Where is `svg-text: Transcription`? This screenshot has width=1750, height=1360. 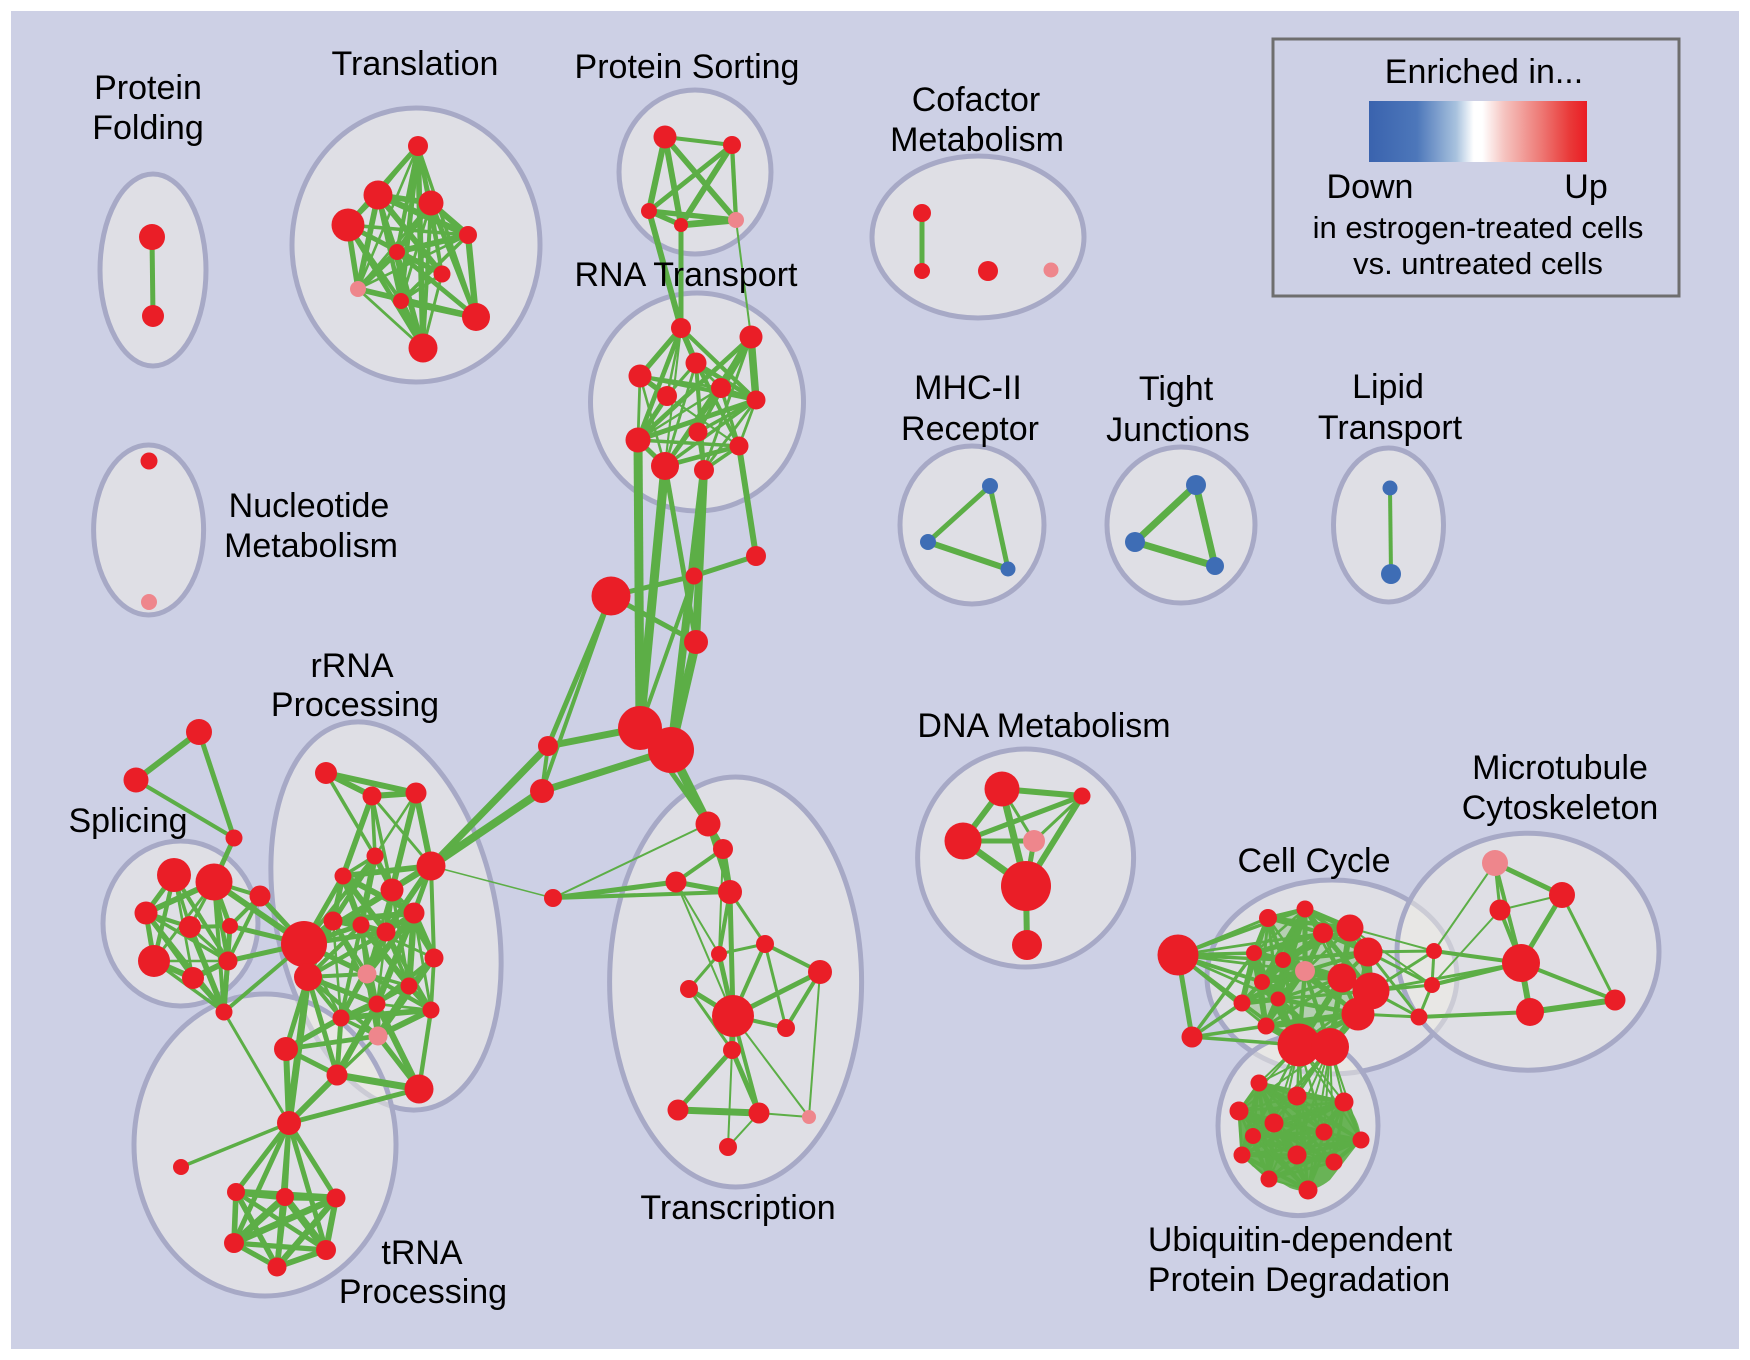
svg-text: Transcription is located at coordinates (737, 1208).